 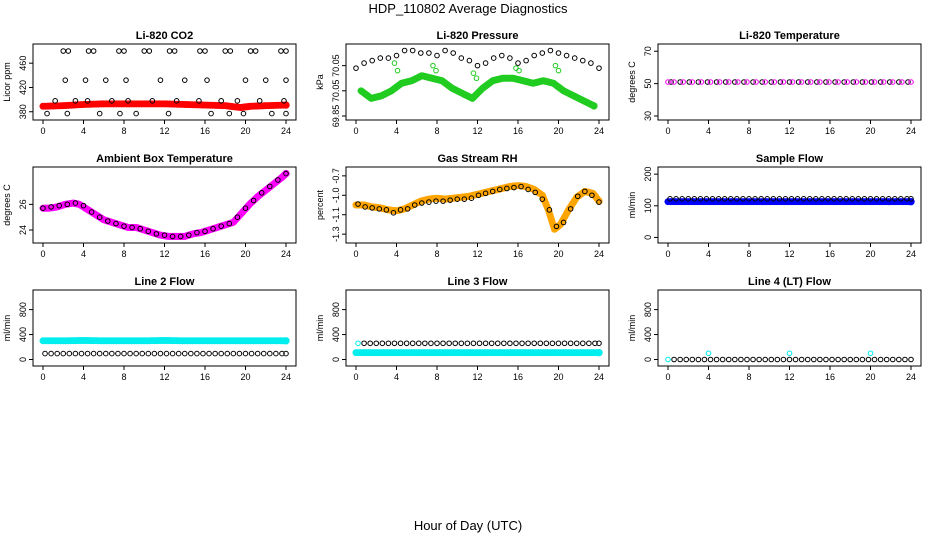 What do you see at coordinates (648, 359) in the screenshot?
I see `y-tick-label: 0` at bounding box center [648, 359].